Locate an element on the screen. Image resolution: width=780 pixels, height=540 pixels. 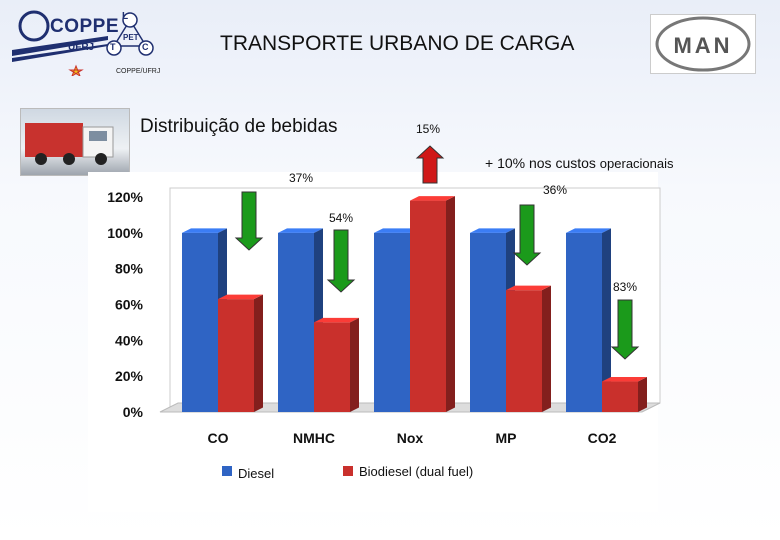
down-arrow-icon-mp is located at coordinates (527, 235).